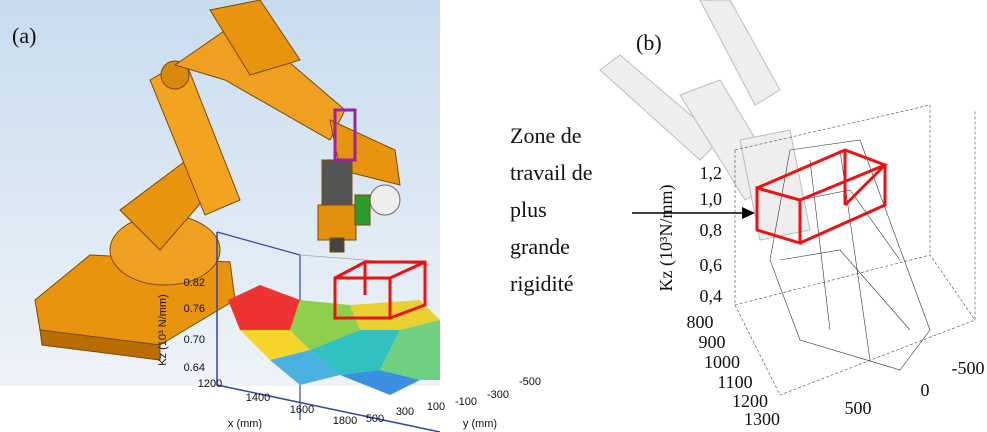 Image resolution: width=987 pixels, height=432 pixels. Describe the element at coordinates (194, 283) in the screenshot. I see `z-tick-label: 0.82` at that location.